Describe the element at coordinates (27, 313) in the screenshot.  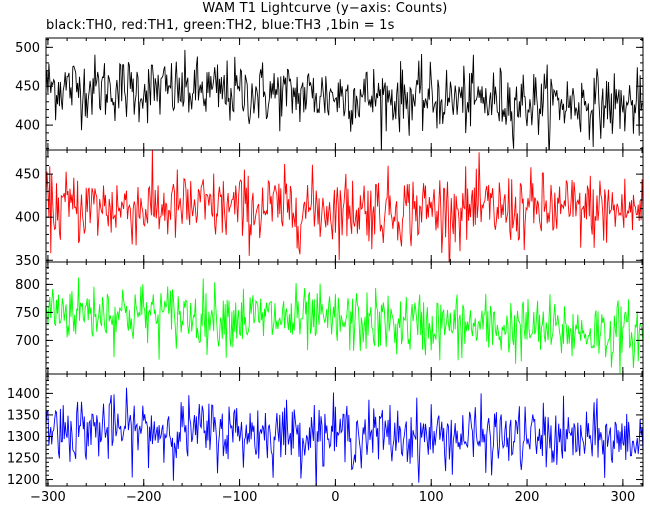
I see `y-tick-label: 750` at that location.